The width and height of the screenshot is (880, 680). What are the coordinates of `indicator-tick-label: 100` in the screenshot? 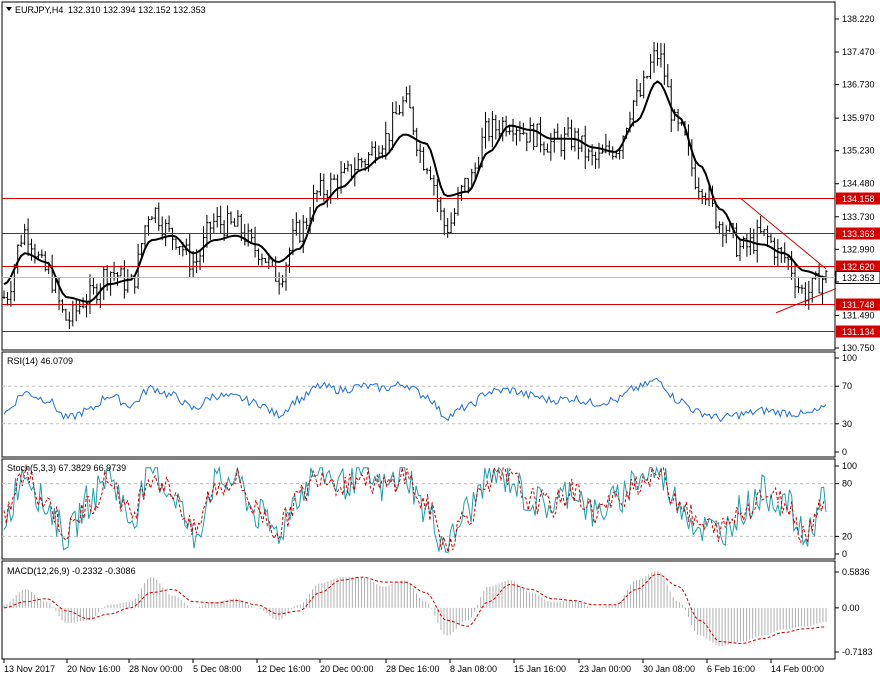 It's located at (849, 466).